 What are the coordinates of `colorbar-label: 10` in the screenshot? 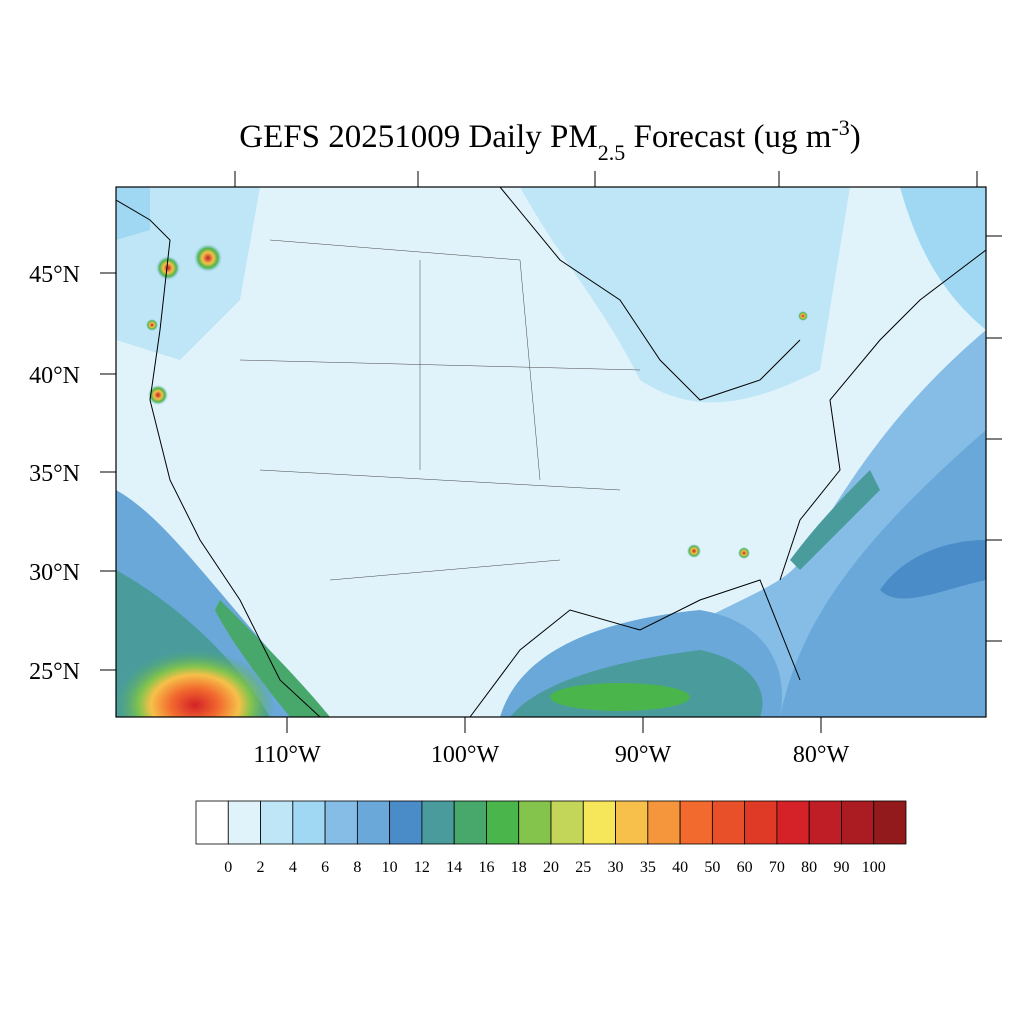 It's located at (390, 867).